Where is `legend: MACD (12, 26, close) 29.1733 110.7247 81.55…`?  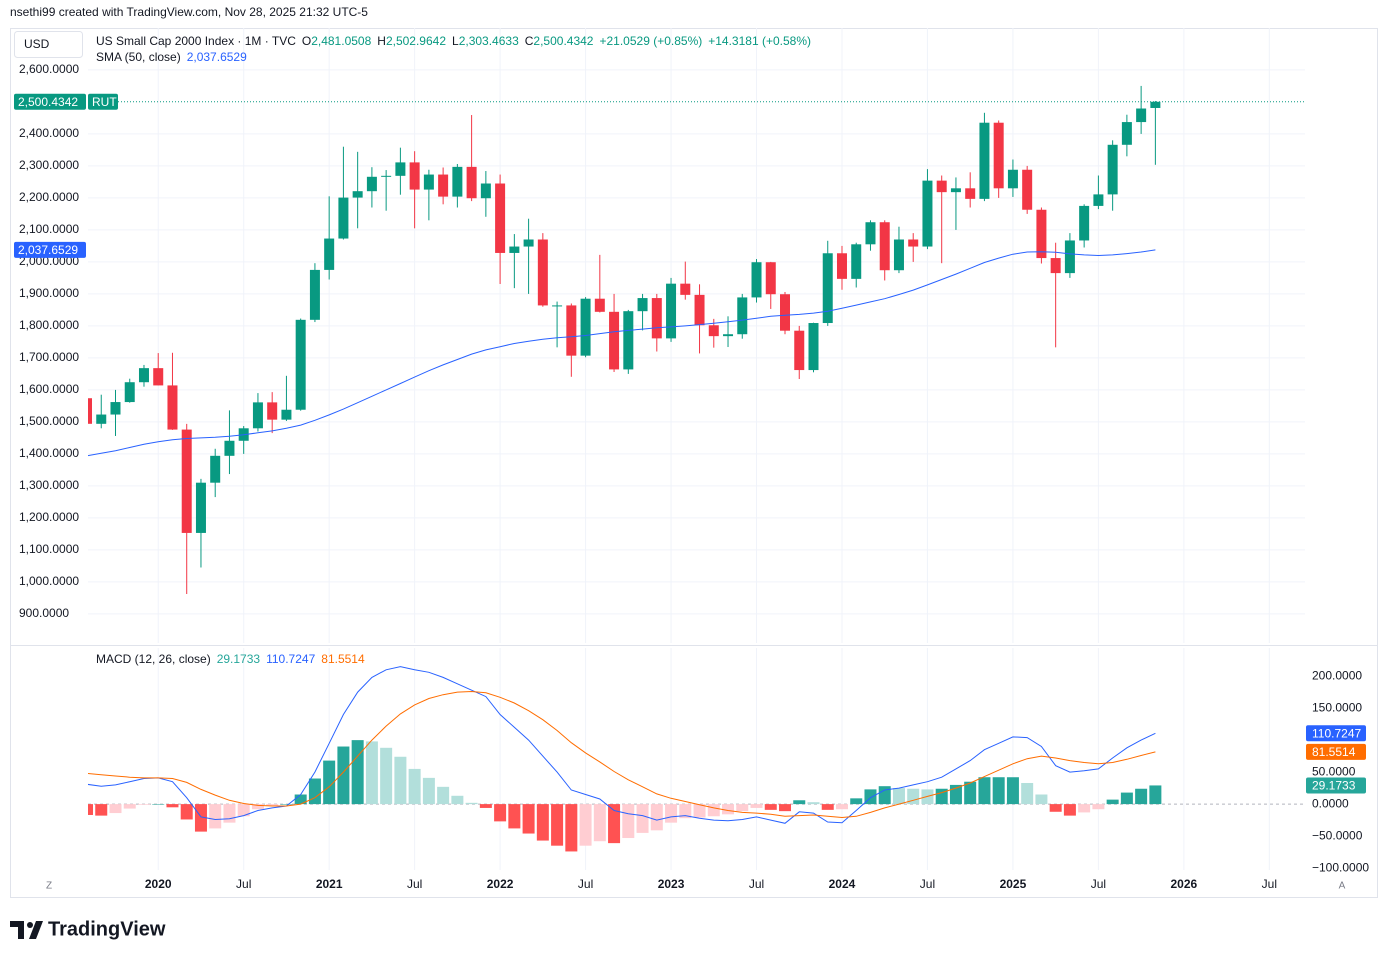 legend: MACD (12, 26, close) 29.1733 110.7247 81.55… is located at coordinates (230, 659).